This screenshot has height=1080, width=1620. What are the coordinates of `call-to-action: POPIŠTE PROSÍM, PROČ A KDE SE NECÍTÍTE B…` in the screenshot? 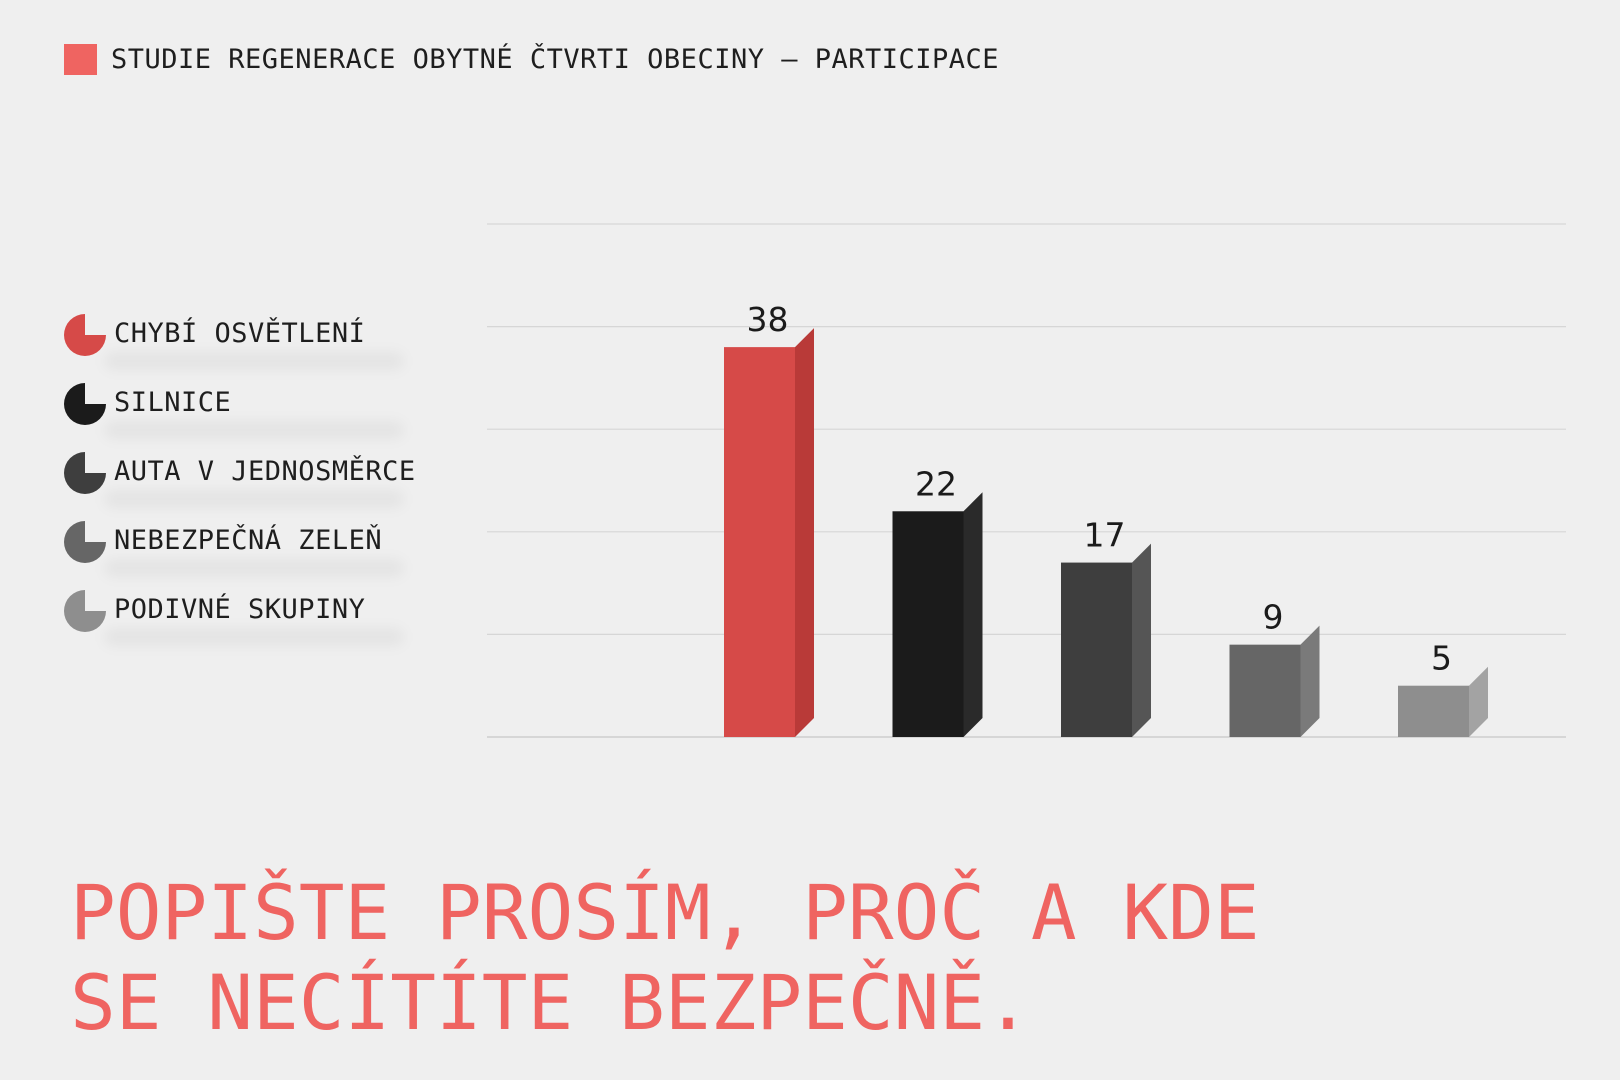 It's located at (720, 958).